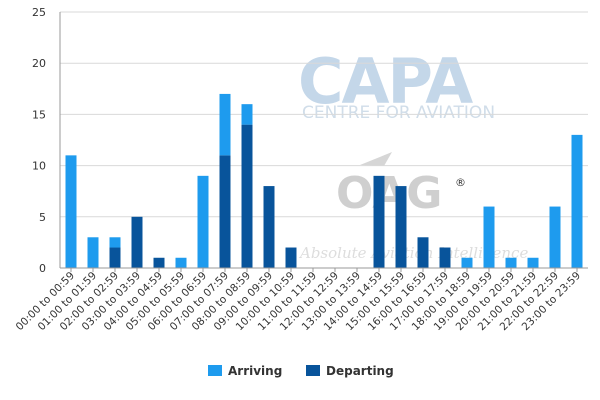 The width and height of the screenshot is (600, 400). Describe the element at coordinates (39, 12) in the screenshot. I see `y-tick-label: 25` at that location.